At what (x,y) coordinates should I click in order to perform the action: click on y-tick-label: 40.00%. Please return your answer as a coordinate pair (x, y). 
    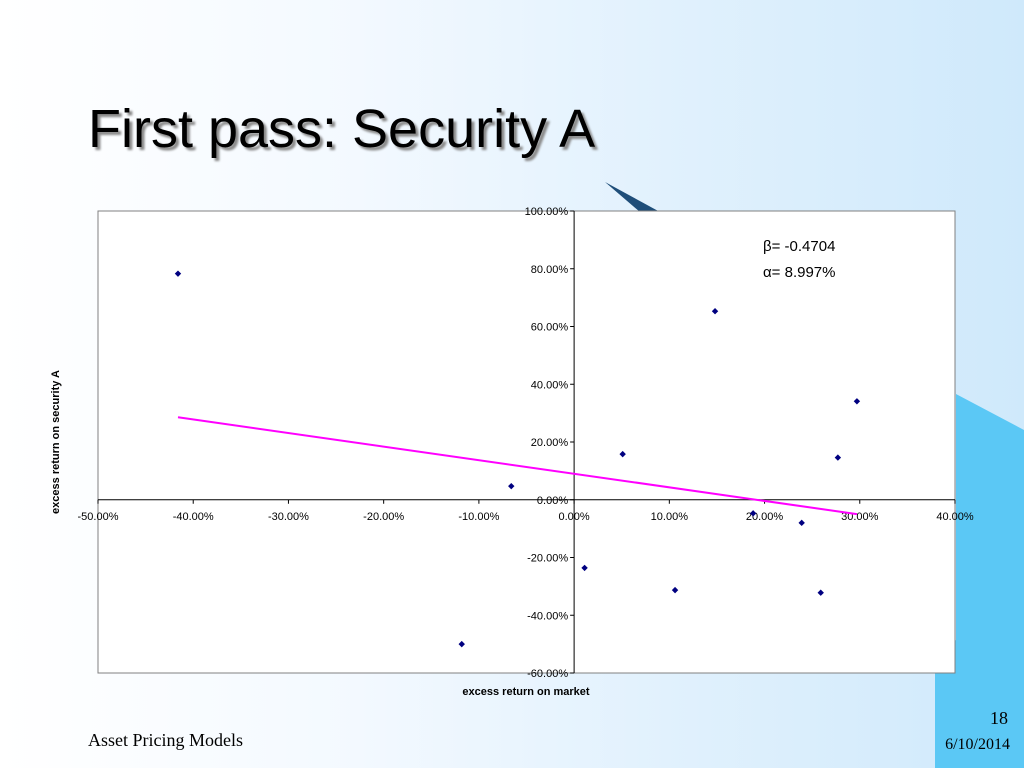
    Looking at the image, I should click on (550, 385).